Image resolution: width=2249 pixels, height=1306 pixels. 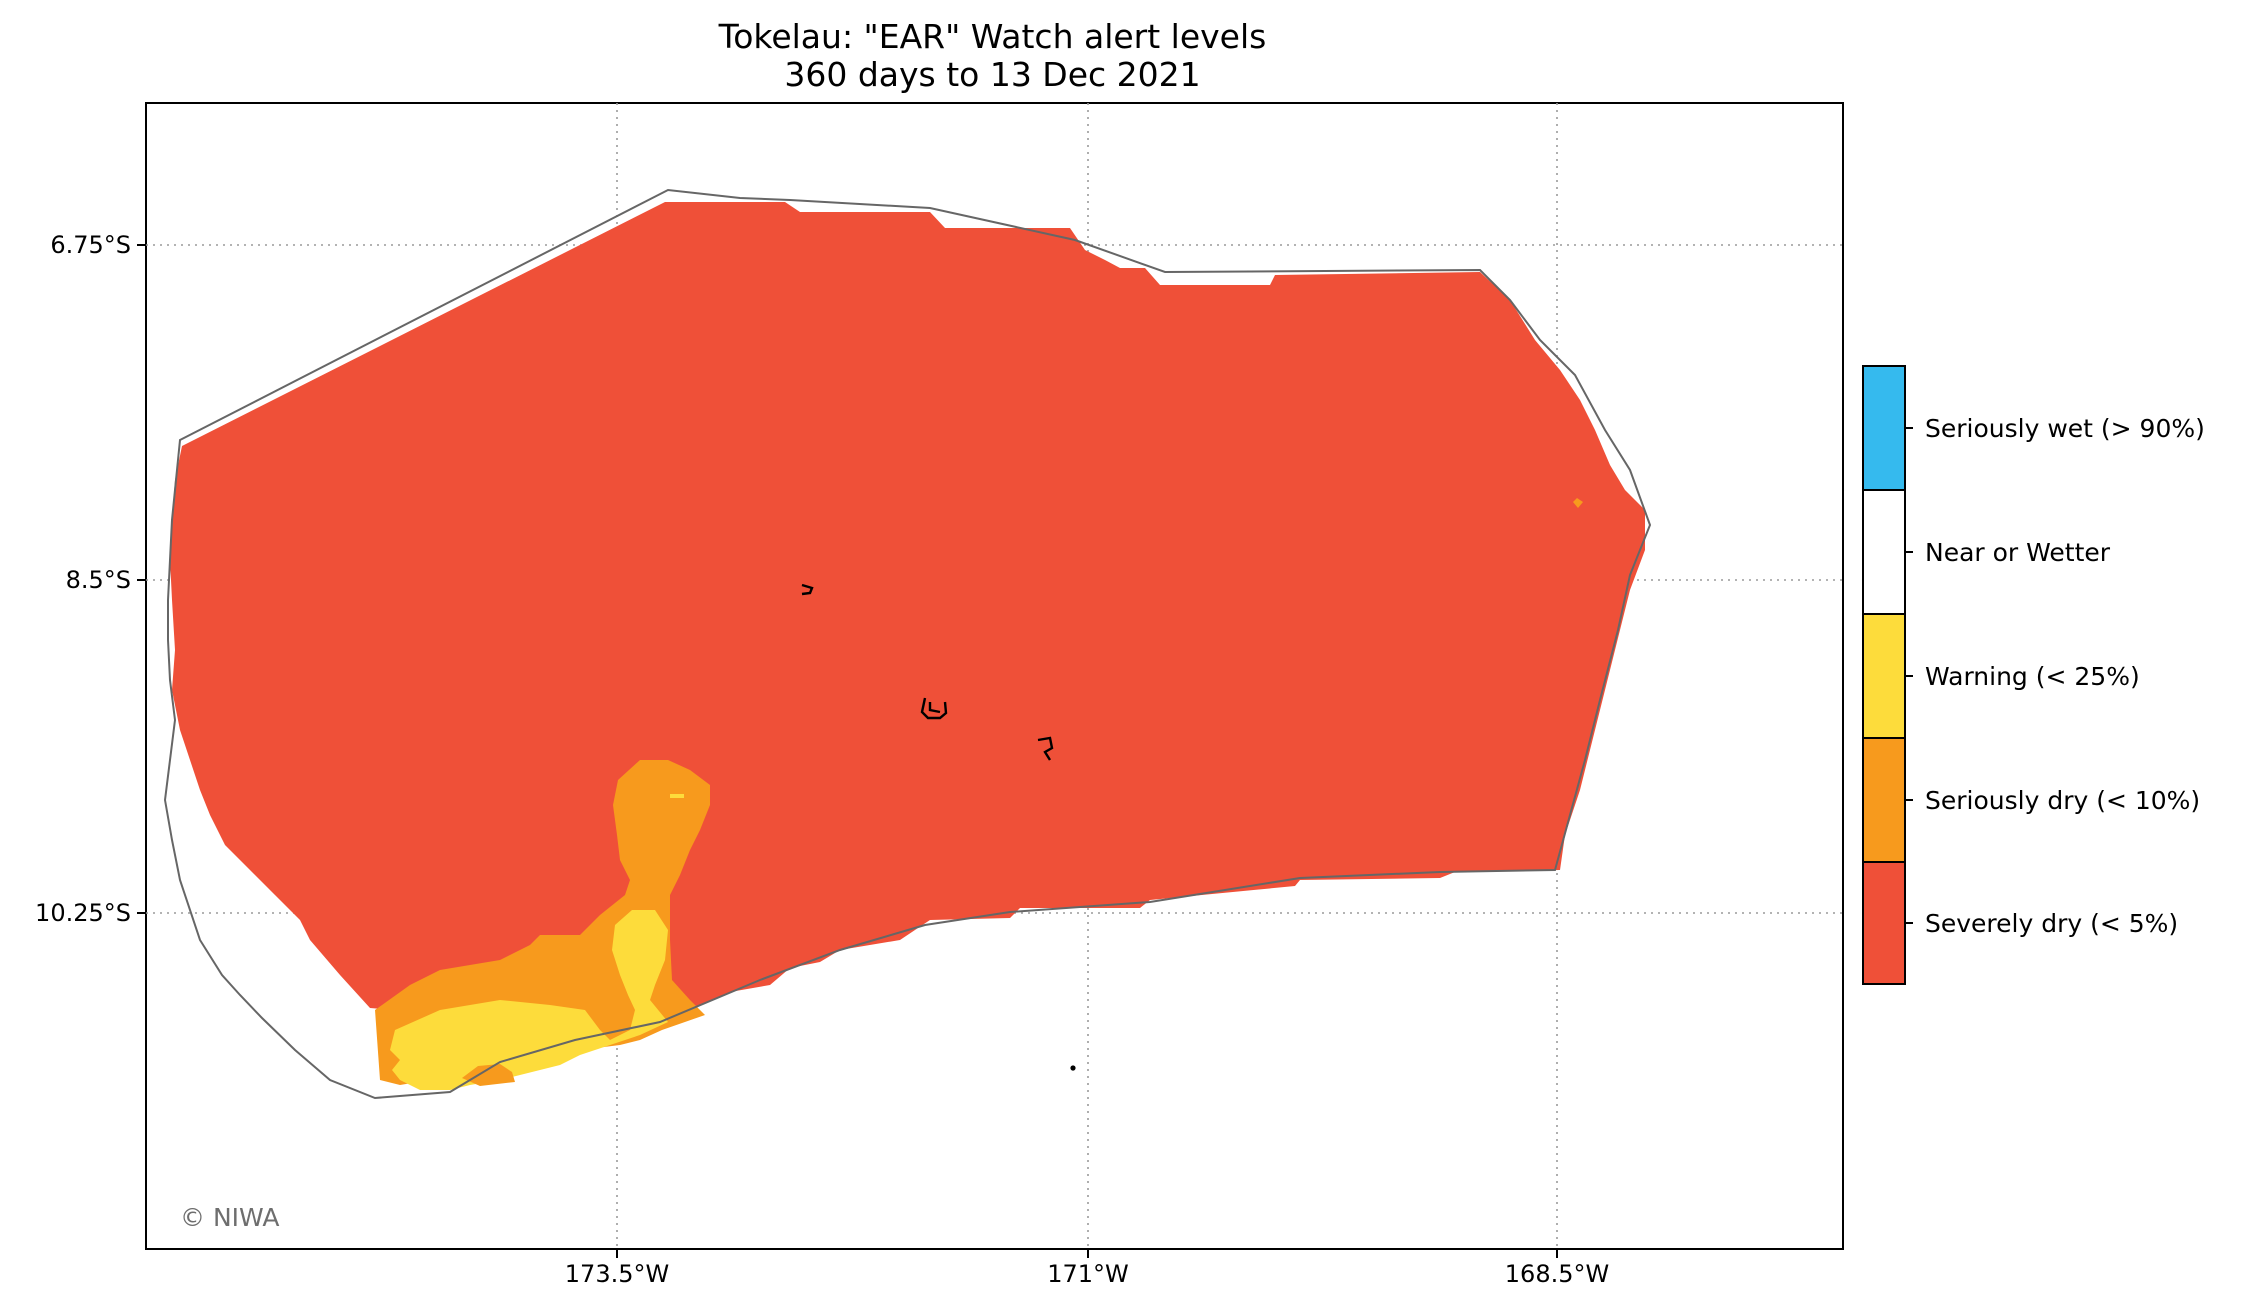 What do you see at coordinates (2032, 676) in the screenshot?
I see `legend-label-warning: Warning (< 25%)` at bounding box center [2032, 676].